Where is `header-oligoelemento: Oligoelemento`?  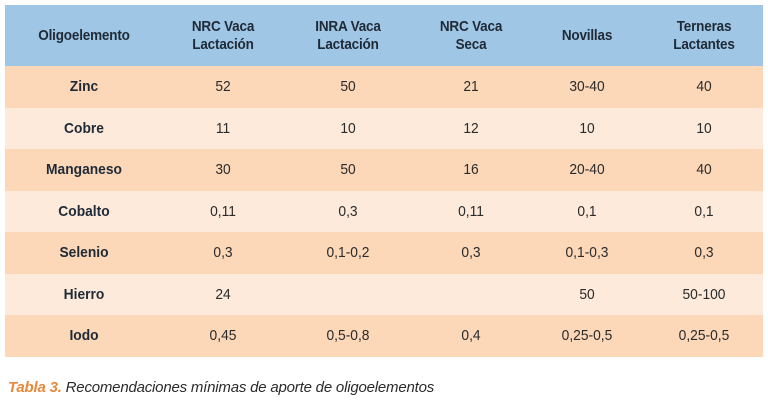 header-oligoelemento: Oligoelemento is located at coordinates (84, 35).